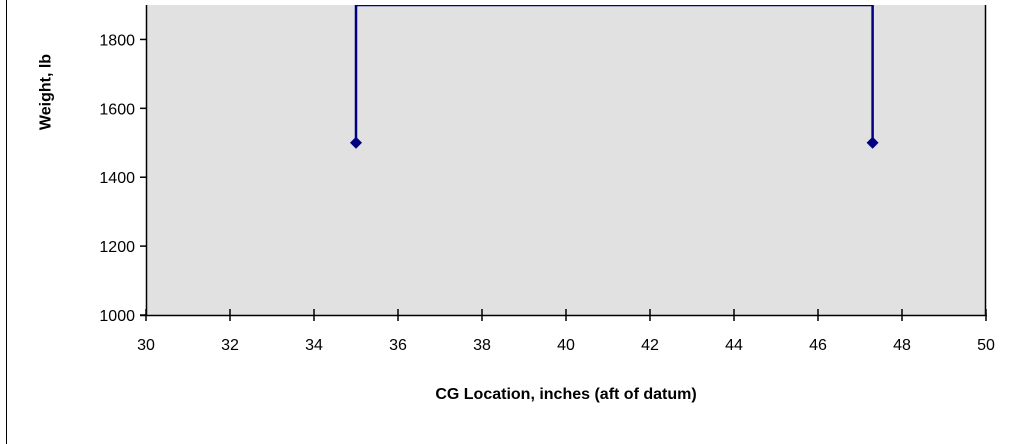 The image size is (1013, 444). Describe the element at coordinates (117, 40) in the screenshot. I see `y-tick-label: 1800` at that location.